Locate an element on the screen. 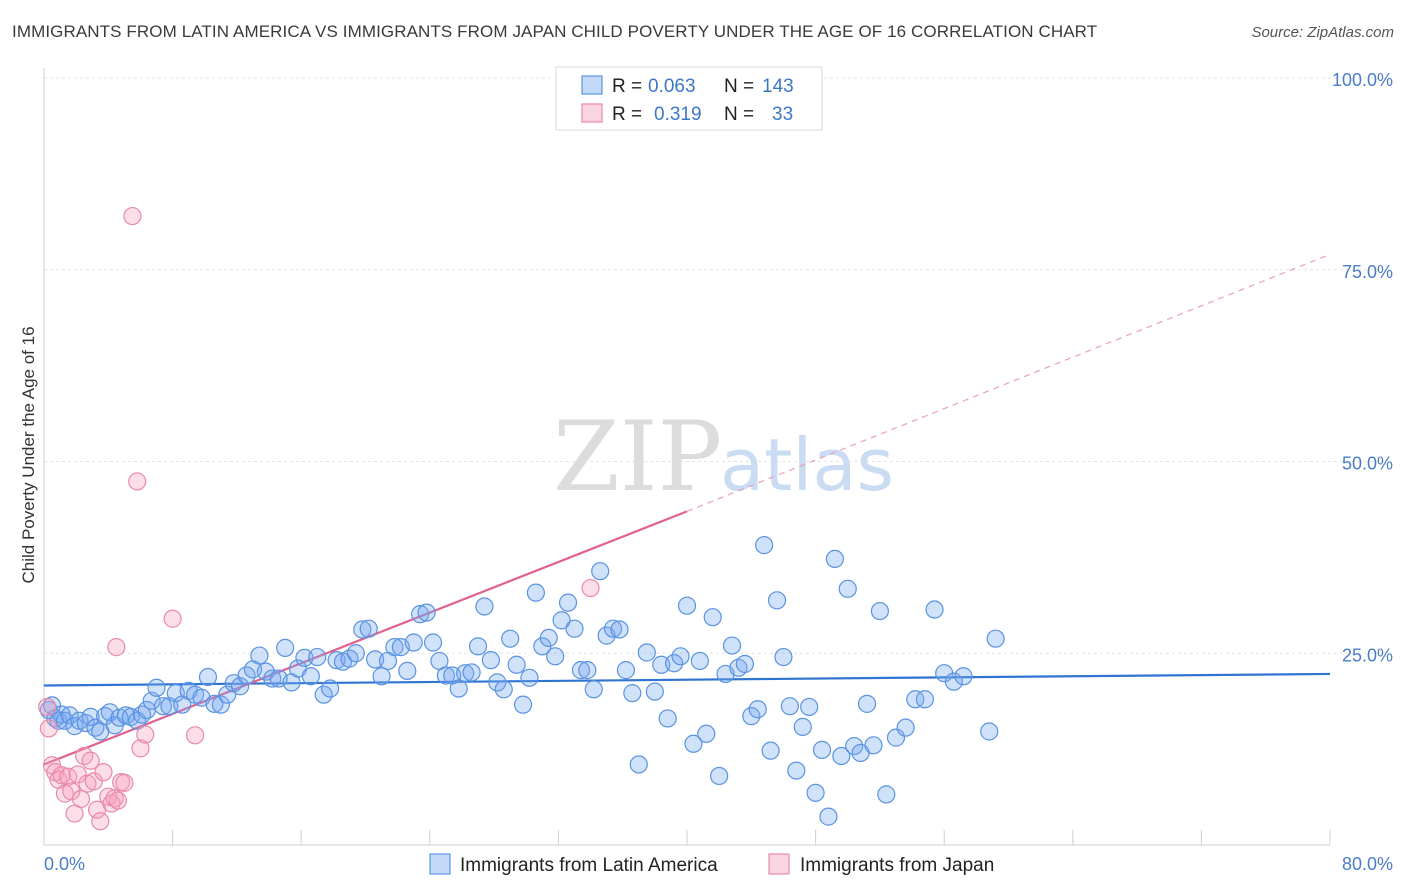  watermark: ZIP atlas is located at coordinates (723, 457).